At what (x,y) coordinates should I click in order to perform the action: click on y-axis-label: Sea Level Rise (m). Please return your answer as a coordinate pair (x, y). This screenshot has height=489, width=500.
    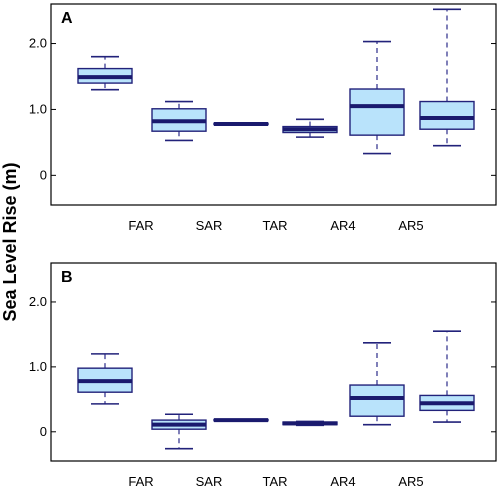
    Looking at the image, I should click on (10, 241).